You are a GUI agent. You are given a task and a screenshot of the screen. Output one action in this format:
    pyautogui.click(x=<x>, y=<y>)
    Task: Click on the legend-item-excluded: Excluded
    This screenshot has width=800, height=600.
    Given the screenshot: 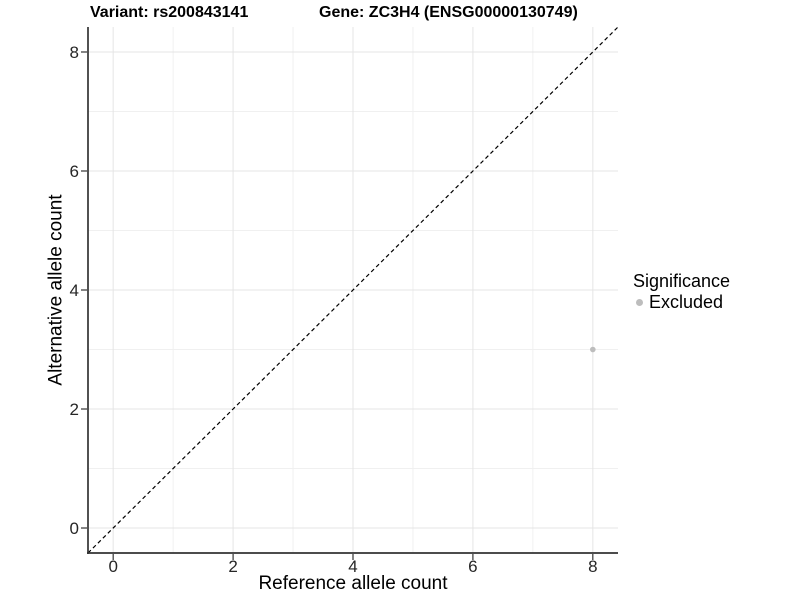 What is the action you would take?
    pyautogui.click(x=681, y=302)
    